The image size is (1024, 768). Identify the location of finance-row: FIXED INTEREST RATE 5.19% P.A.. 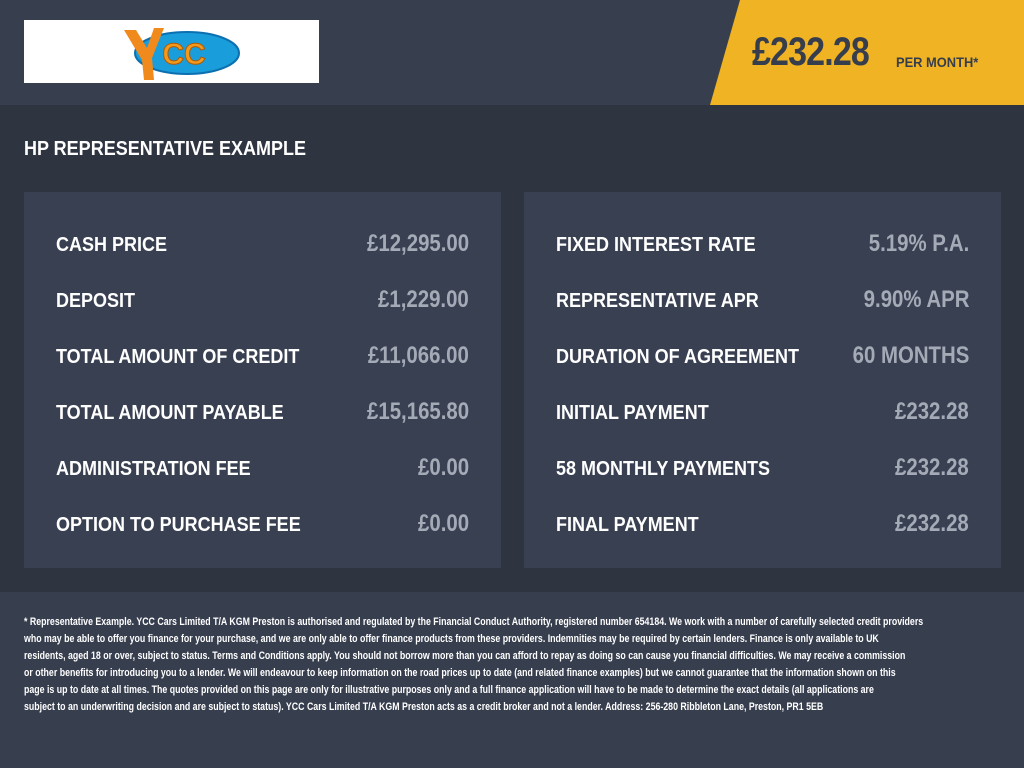
(762, 245).